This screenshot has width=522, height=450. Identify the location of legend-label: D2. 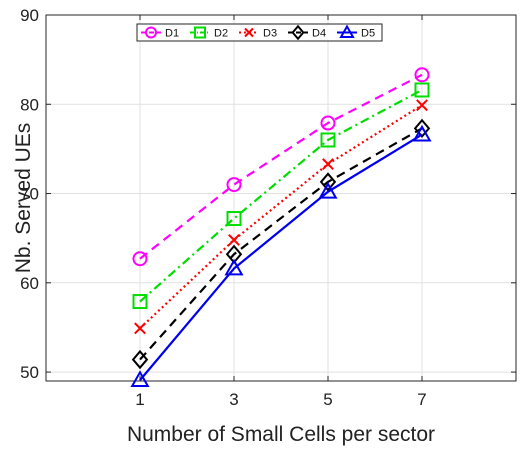
(221, 34).